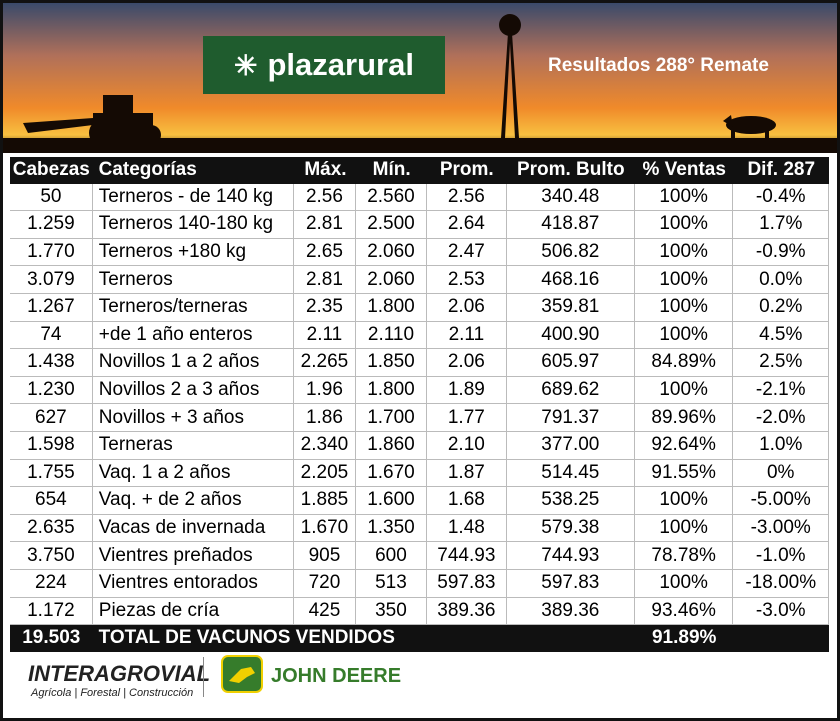 The width and height of the screenshot is (840, 721). What do you see at coordinates (325, 445) in the screenshot?
I see `cell: 2.340` at bounding box center [325, 445].